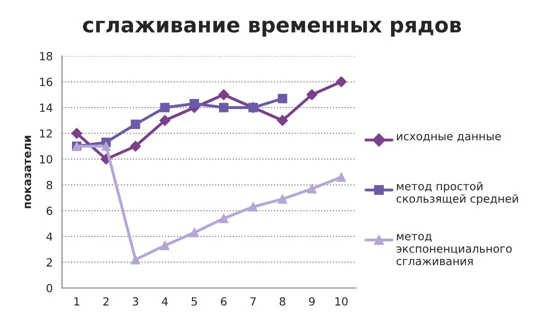  I want to click on legend-label: метод экспоненциального сглаживания, so click(454, 250).